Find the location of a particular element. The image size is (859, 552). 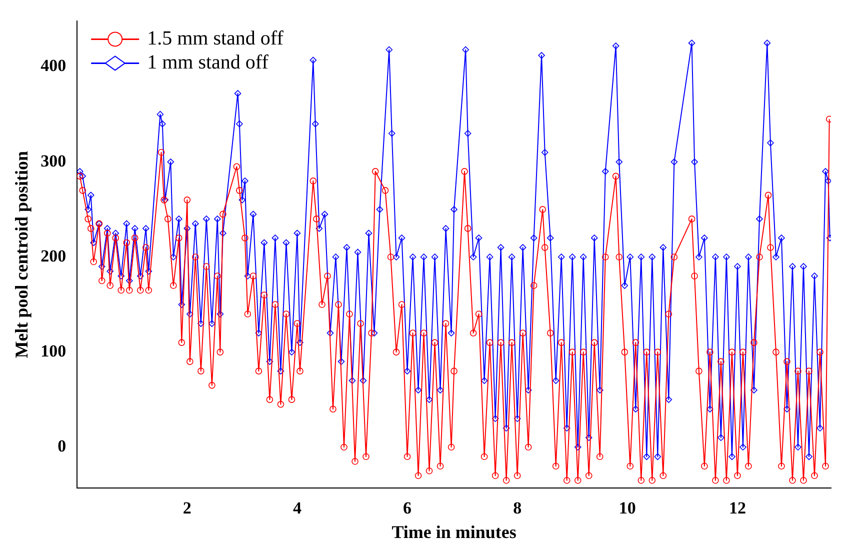

y-tick-label: 100 is located at coordinates (53, 350).